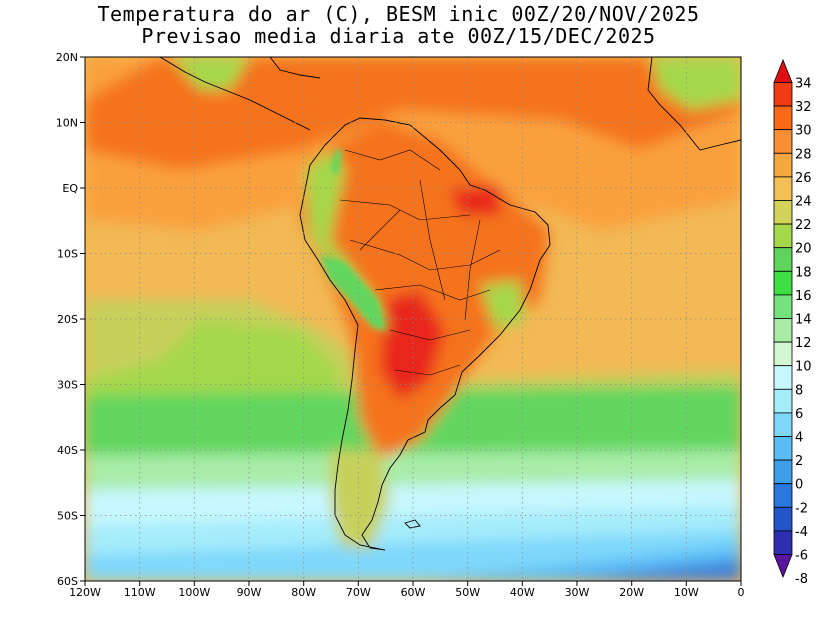 The image size is (825, 637). What do you see at coordinates (67, 516) in the screenshot?
I see `lat-label: 50S` at bounding box center [67, 516].